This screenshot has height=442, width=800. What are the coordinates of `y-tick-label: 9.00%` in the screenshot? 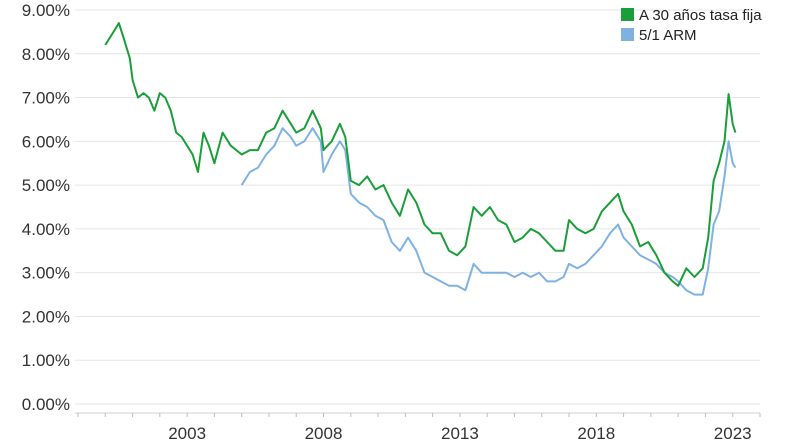 It's located at (46, 10).